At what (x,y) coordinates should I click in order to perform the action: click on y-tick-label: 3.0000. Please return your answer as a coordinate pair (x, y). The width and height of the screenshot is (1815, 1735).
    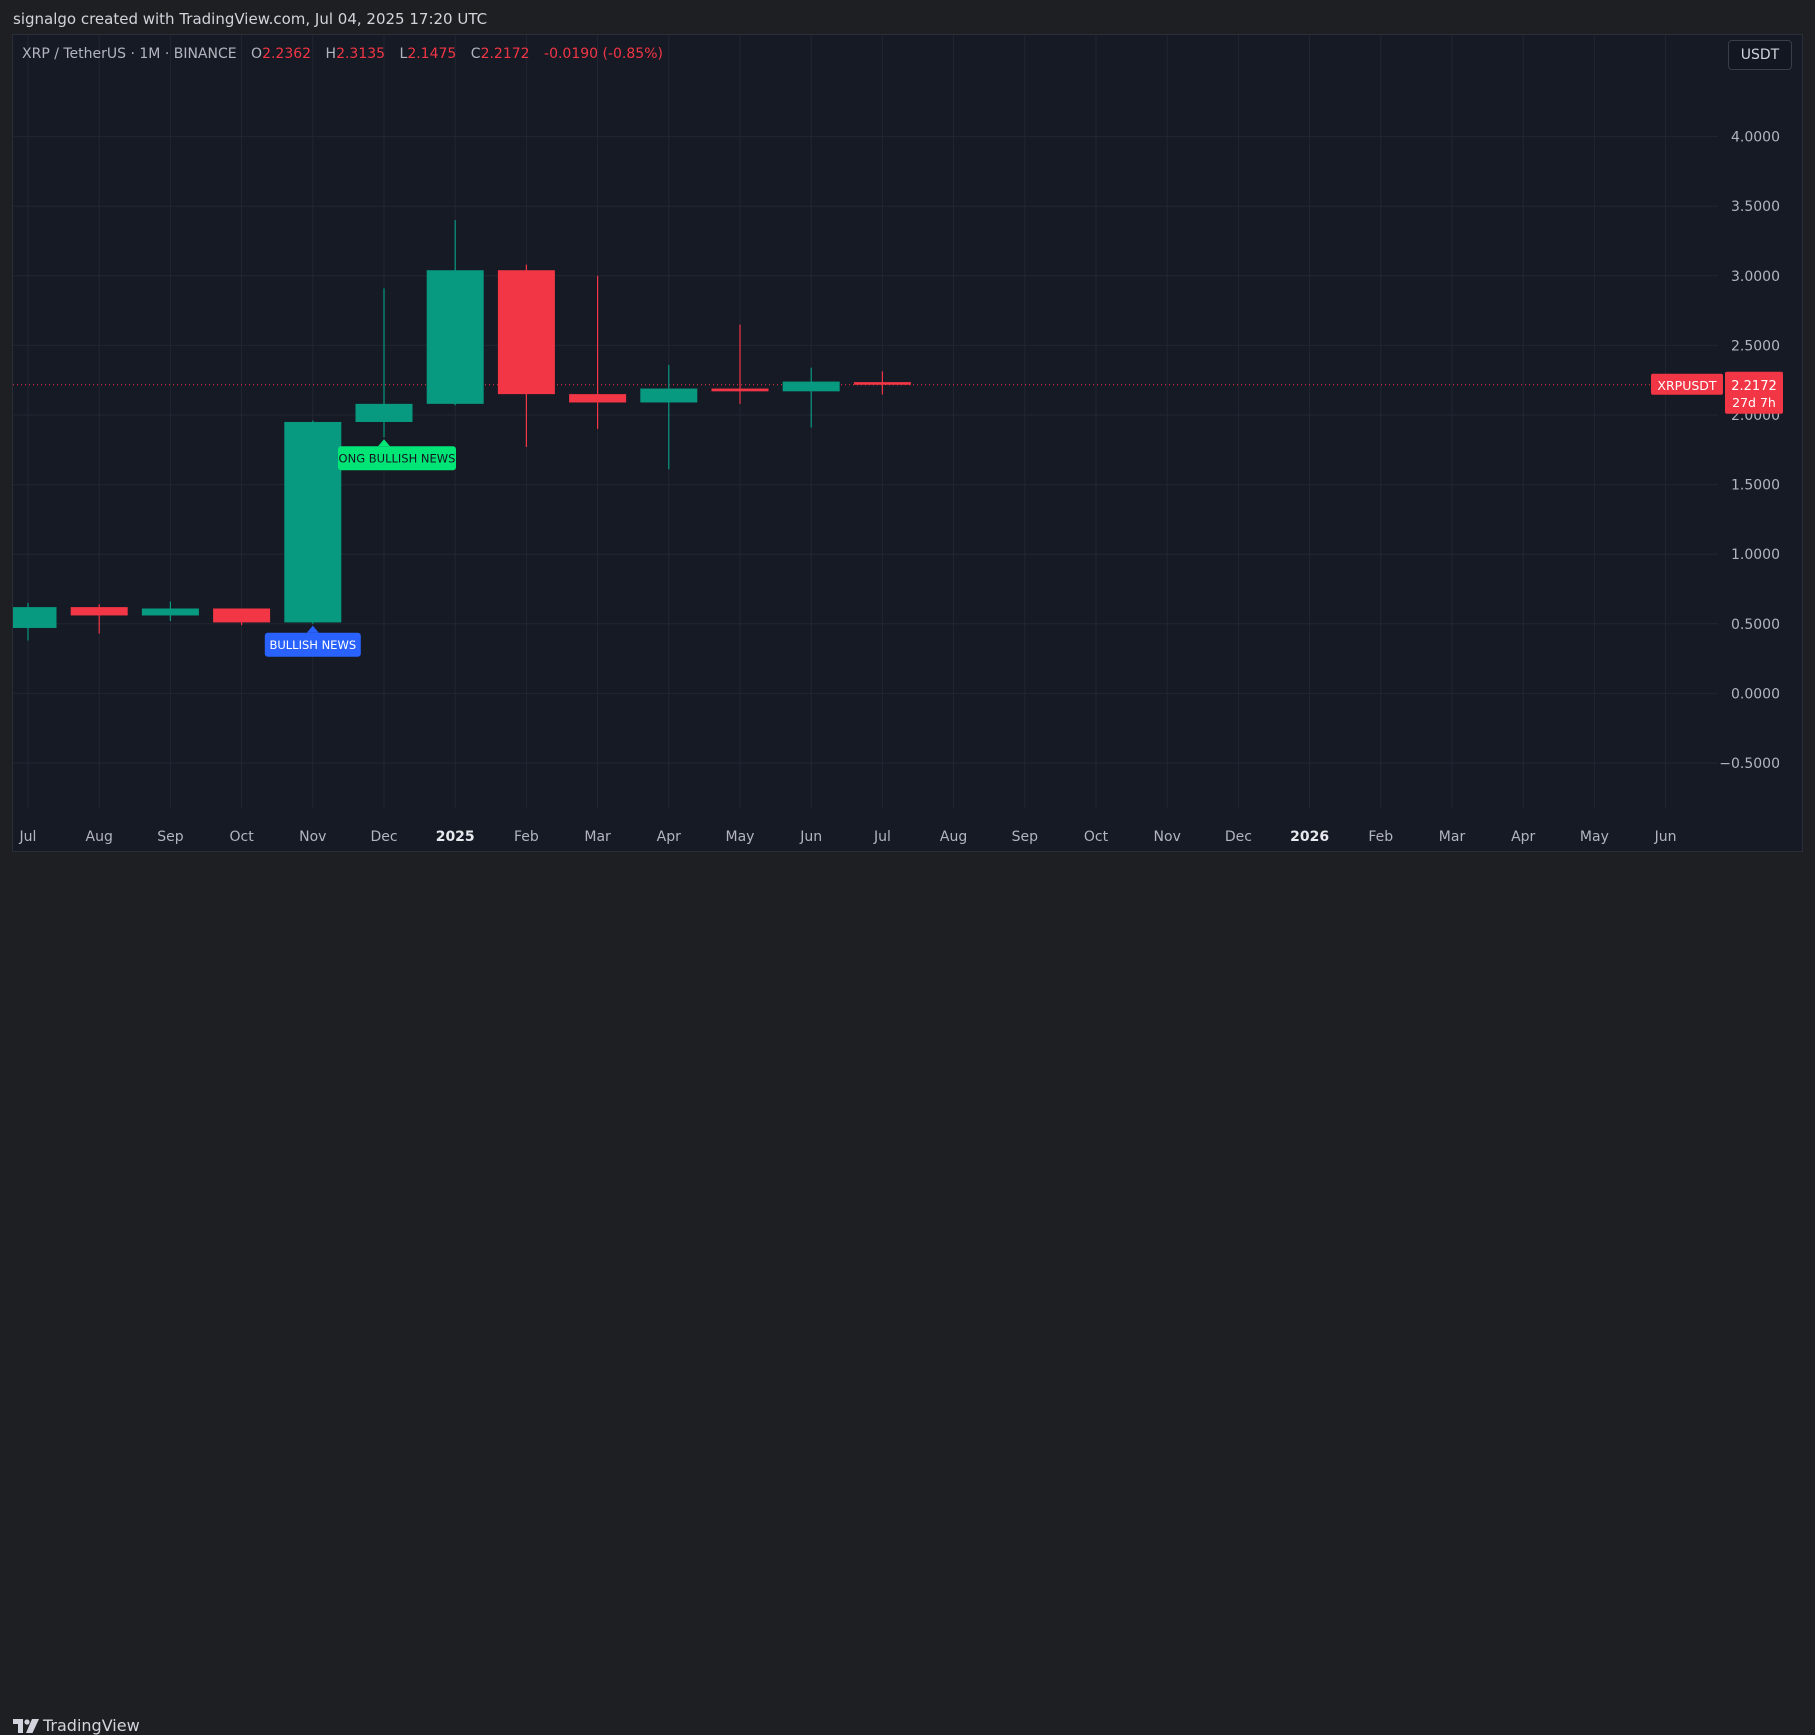
    Looking at the image, I should click on (1755, 277).